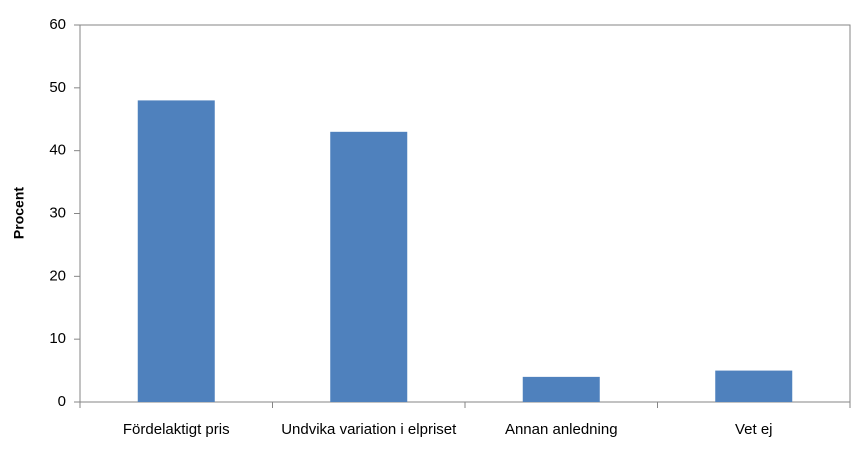 The height and width of the screenshot is (464, 854). I want to click on x-tick-label: Undvika variation i elpriset, so click(369, 429).